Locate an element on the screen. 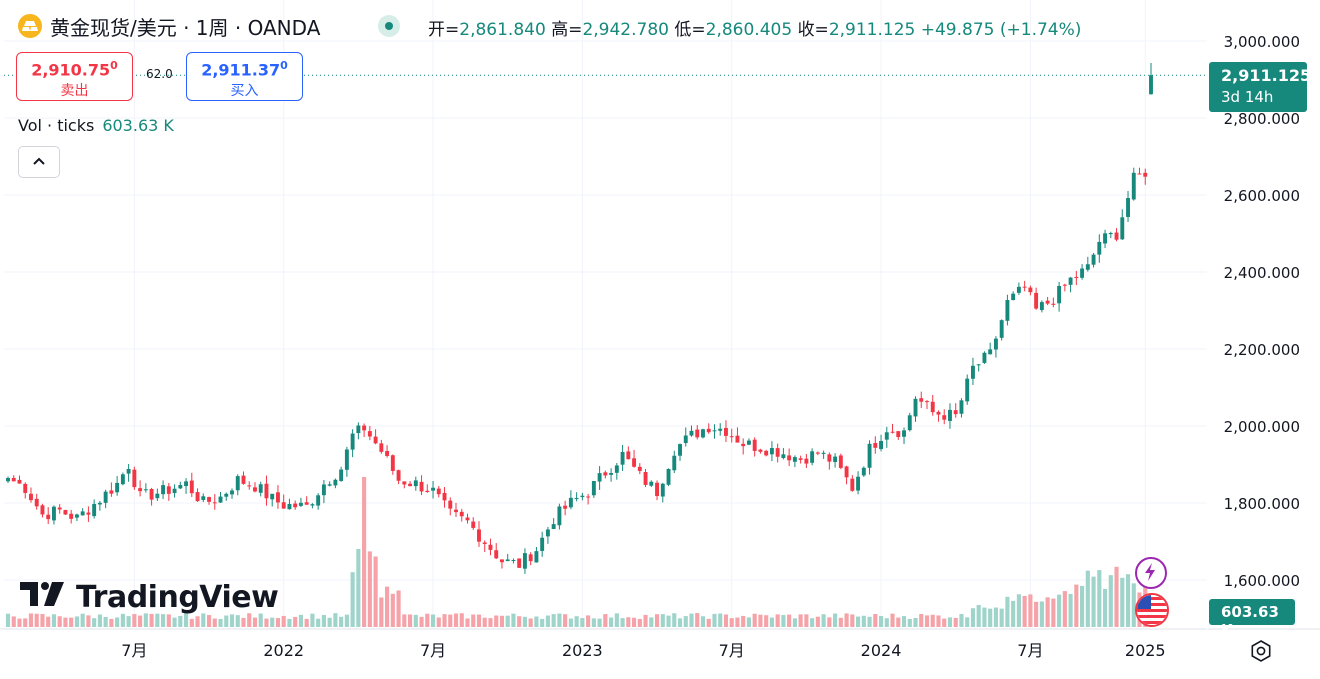  volume-legend-label: Vol · ticks is located at coordinates (56, 125).